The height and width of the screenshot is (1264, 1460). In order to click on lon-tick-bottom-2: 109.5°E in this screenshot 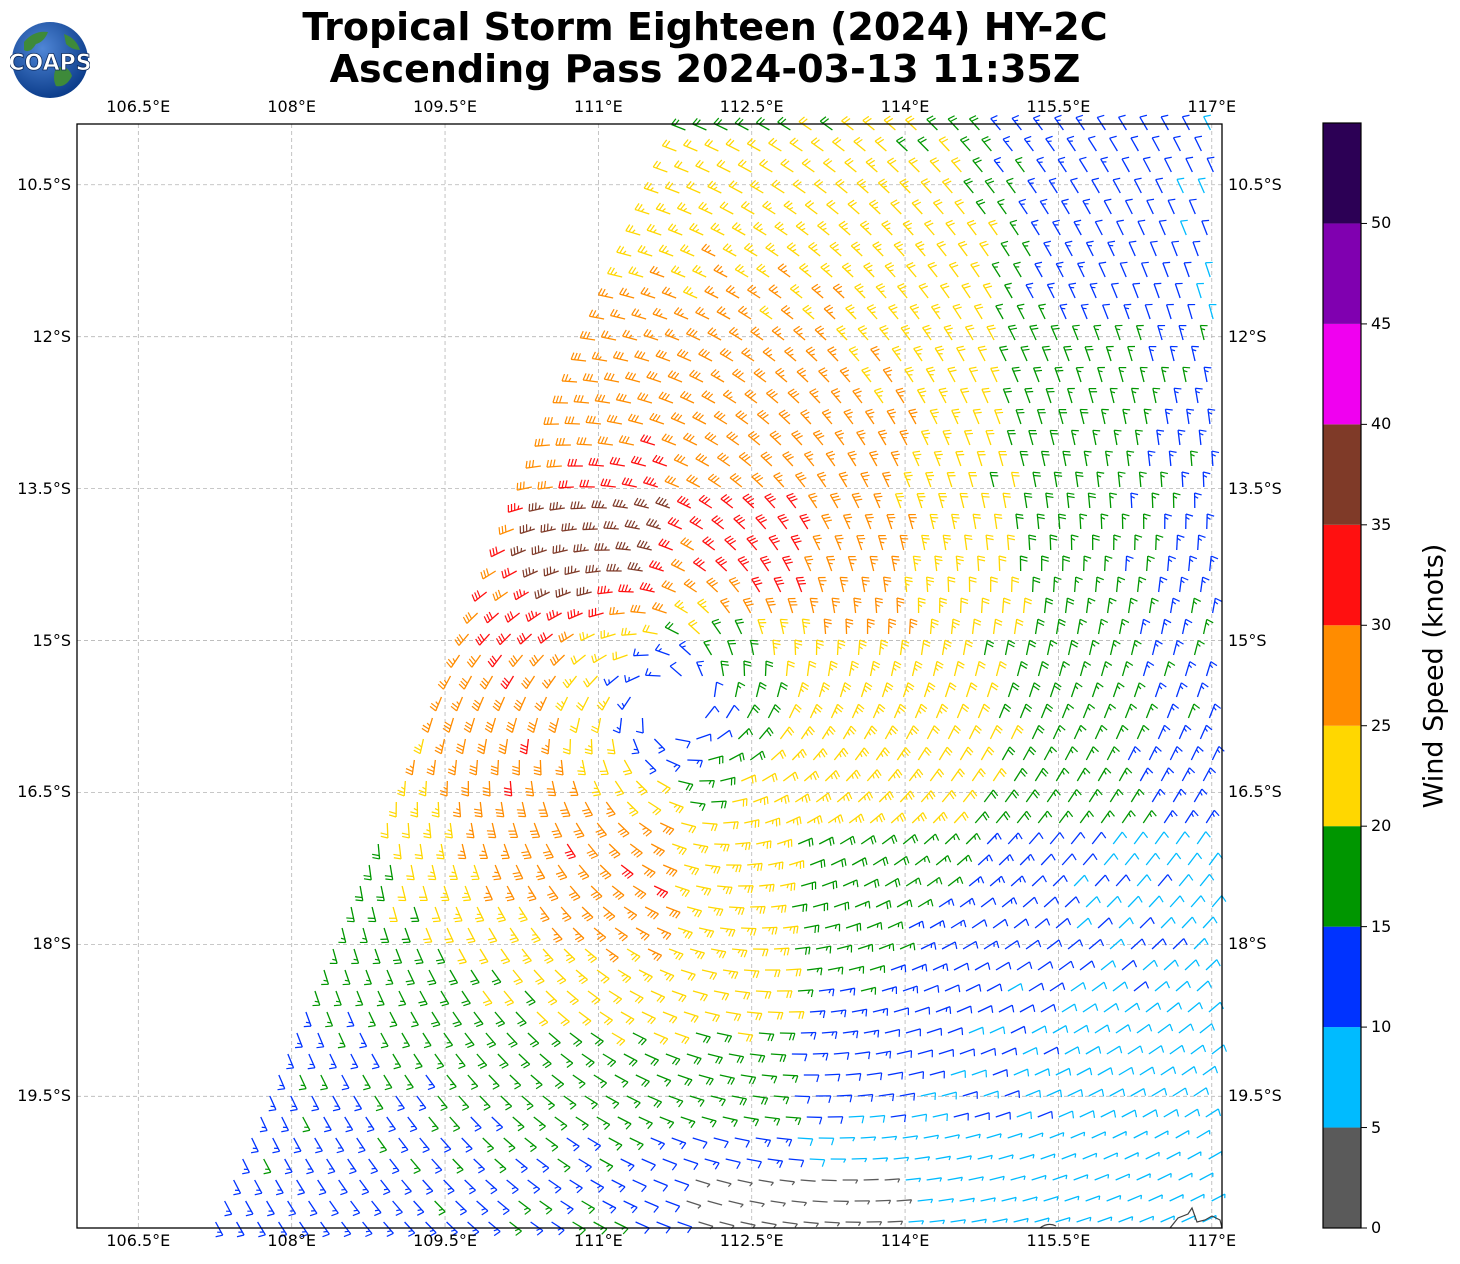, I will do `click(445, 1240)`.